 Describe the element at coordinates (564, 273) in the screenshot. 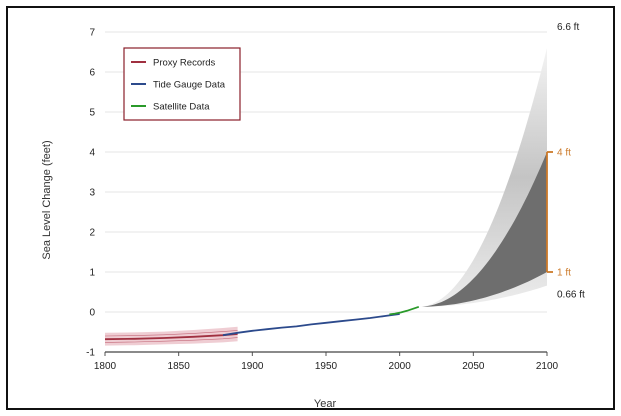

I see `projection-label-intermediate-low: 1 ft` at that location.